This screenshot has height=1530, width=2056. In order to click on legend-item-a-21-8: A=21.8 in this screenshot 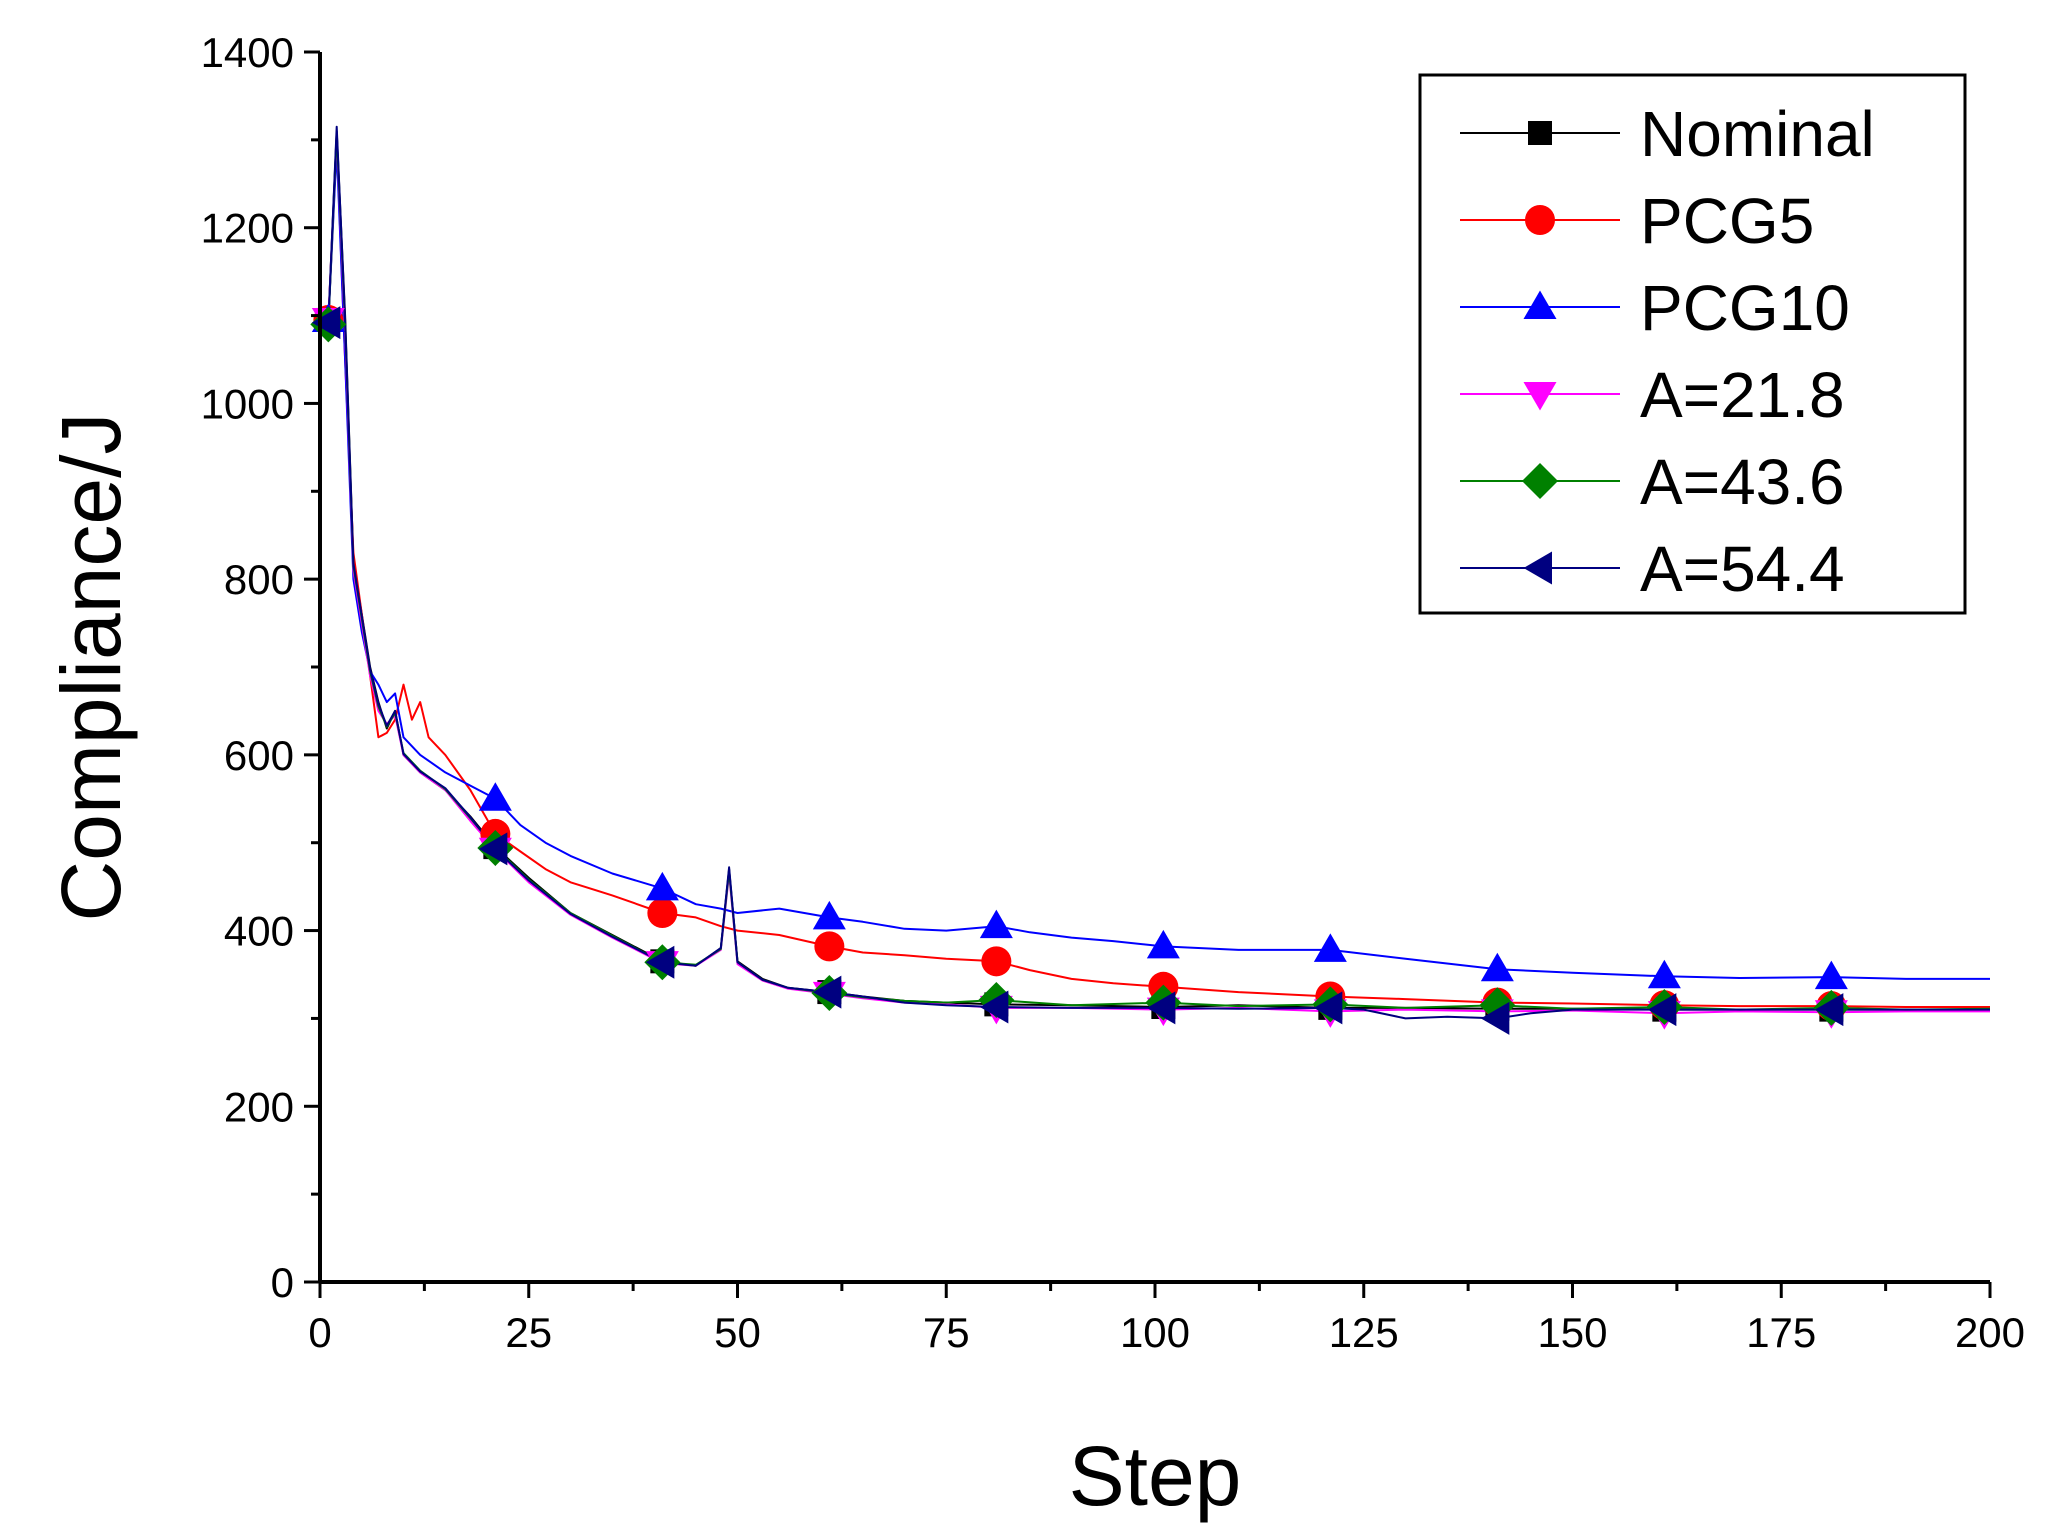, I will do `click(1652, 395)`.